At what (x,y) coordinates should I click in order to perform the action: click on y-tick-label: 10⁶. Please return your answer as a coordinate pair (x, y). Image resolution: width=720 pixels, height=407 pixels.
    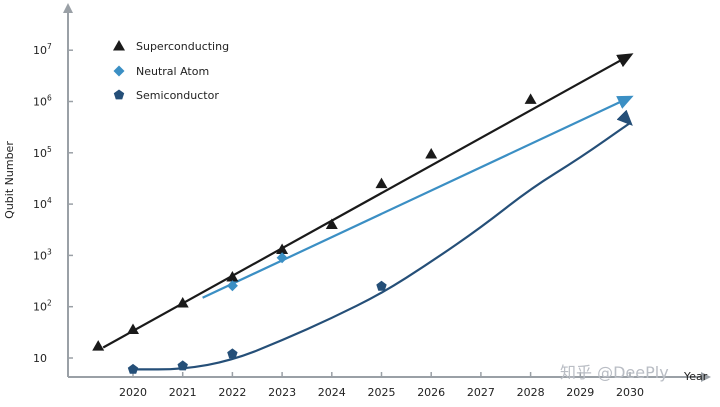
    Looking at the image, I should click on (42, 101).